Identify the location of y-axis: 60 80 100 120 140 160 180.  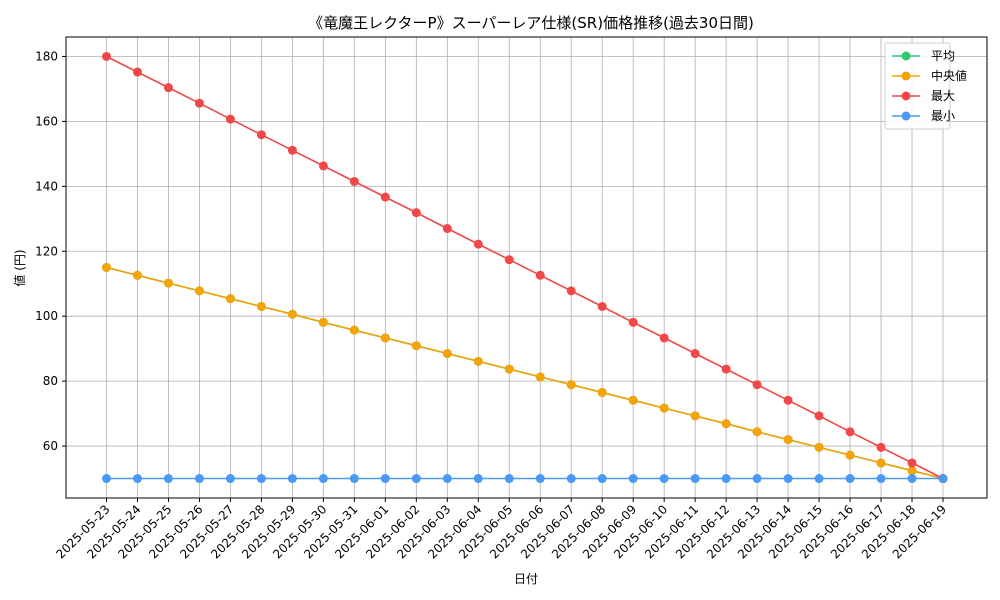
(50, 251).